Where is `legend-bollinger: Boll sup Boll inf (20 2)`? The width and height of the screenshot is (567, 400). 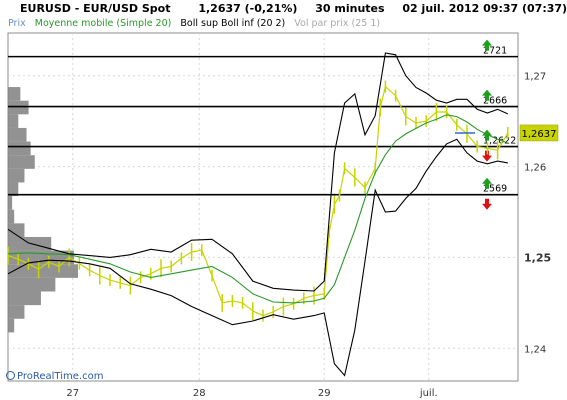 legend-bollinger: Boll sup Boll inf (20 2) is located at coordinates (233, 23).